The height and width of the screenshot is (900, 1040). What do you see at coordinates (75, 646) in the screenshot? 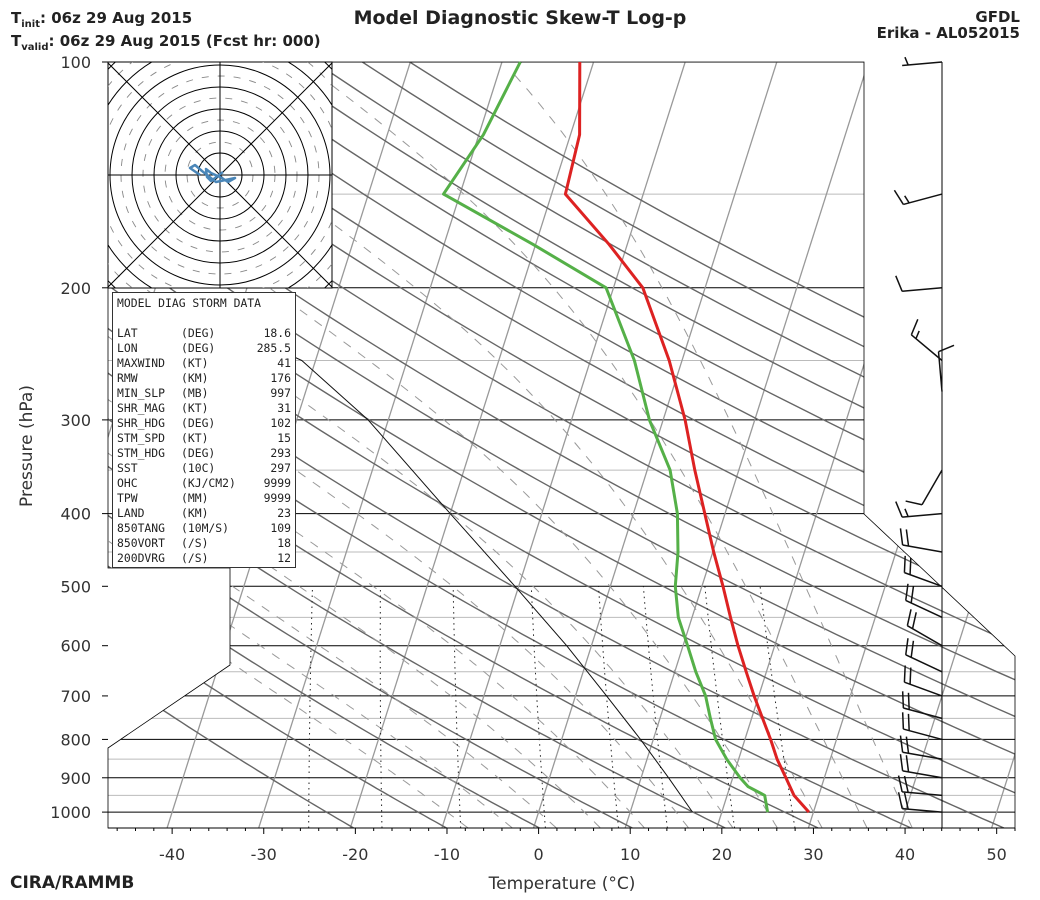
I see `y-tick-label: 600` at bounding box center [75, 646].